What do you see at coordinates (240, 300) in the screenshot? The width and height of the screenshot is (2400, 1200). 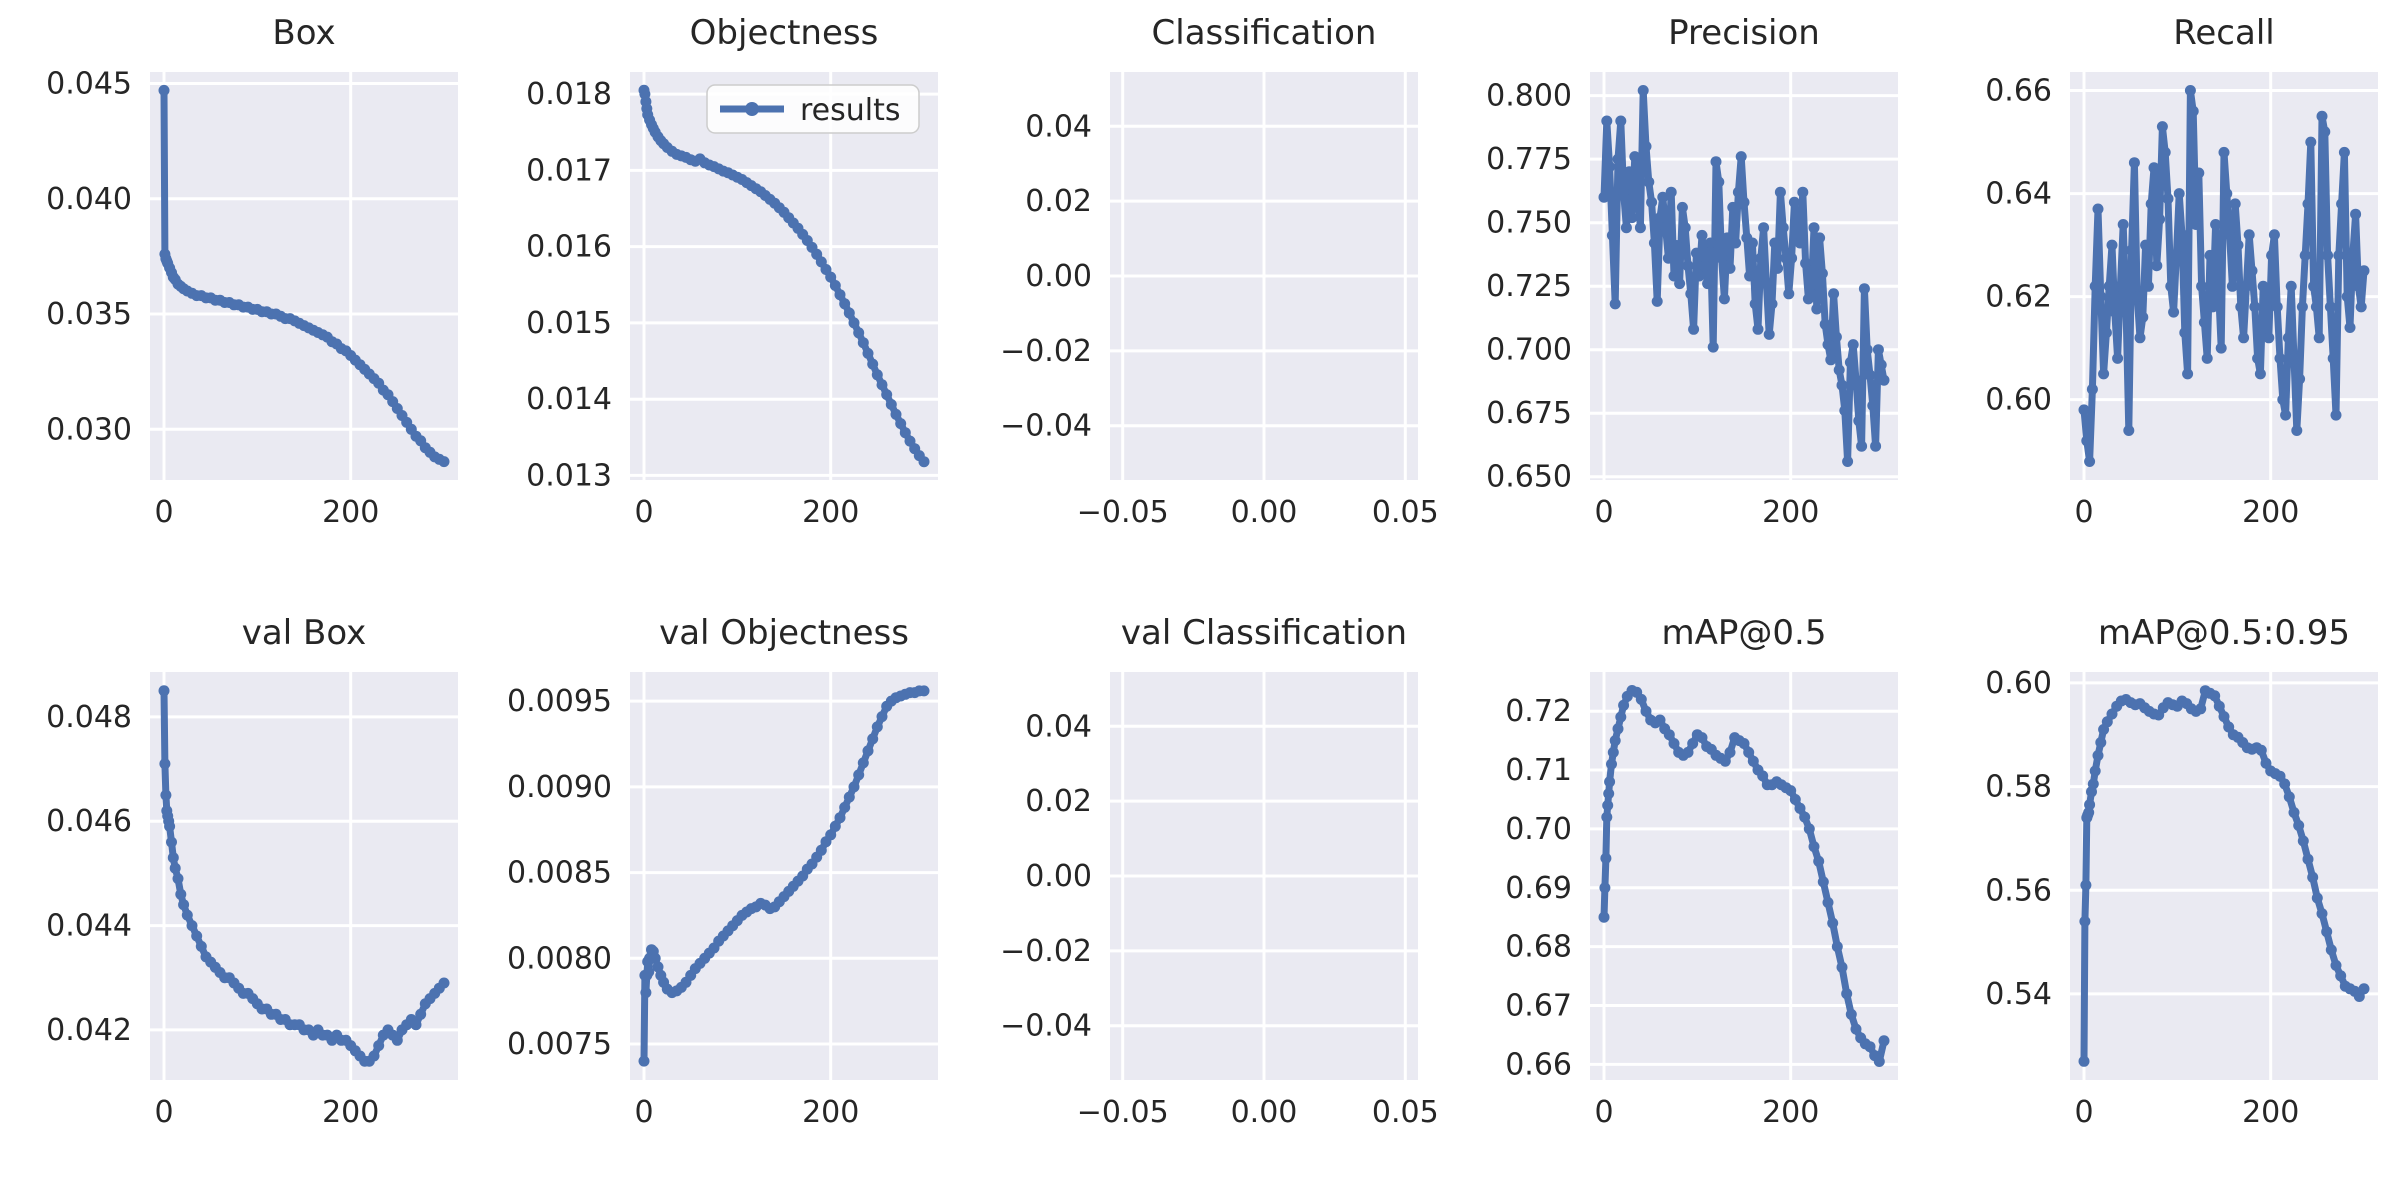 I see `subplot-box: Box 0 200 0.030 0.035 0.040 0.045` at bounding box center [240, 300].